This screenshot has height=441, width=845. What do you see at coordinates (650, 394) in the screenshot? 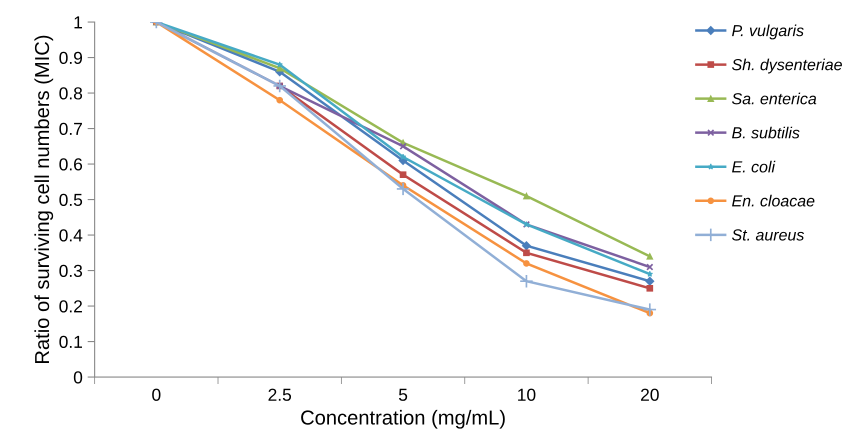
I see `x-tick-label: 20` at bounding box center [650, 394].